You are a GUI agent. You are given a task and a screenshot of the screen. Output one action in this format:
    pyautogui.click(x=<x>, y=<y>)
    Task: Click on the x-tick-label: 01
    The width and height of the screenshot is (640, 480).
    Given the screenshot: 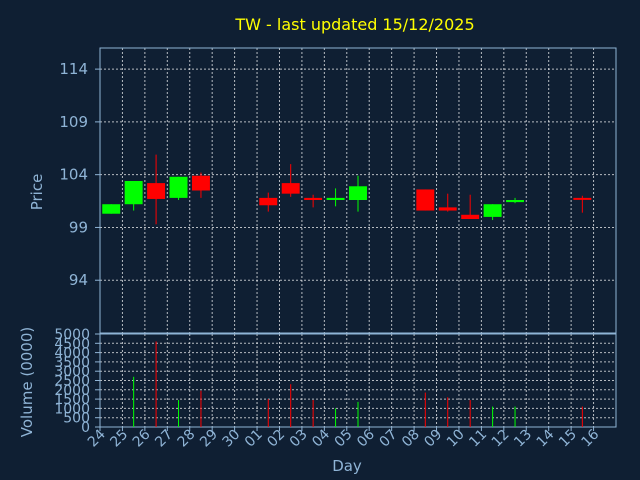 What is the action you would take?
    pyautogui.click(x=254, y=439)
    